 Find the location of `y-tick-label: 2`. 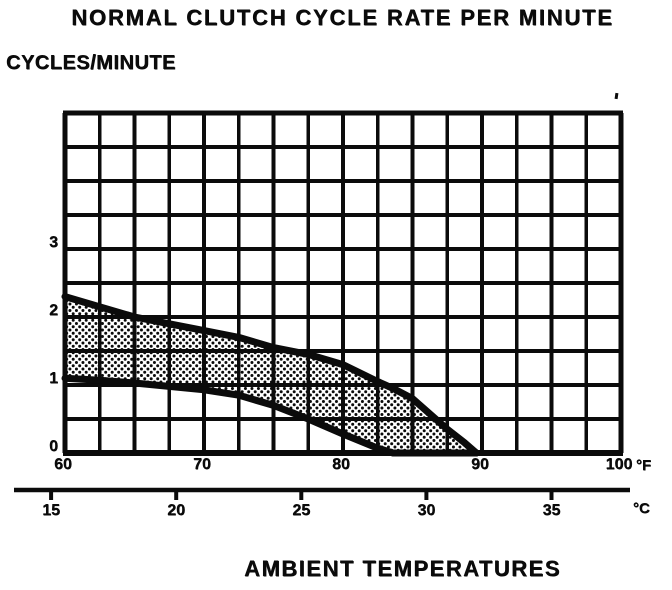

y-tick-label: 2 is located at coordinates (53, 310).